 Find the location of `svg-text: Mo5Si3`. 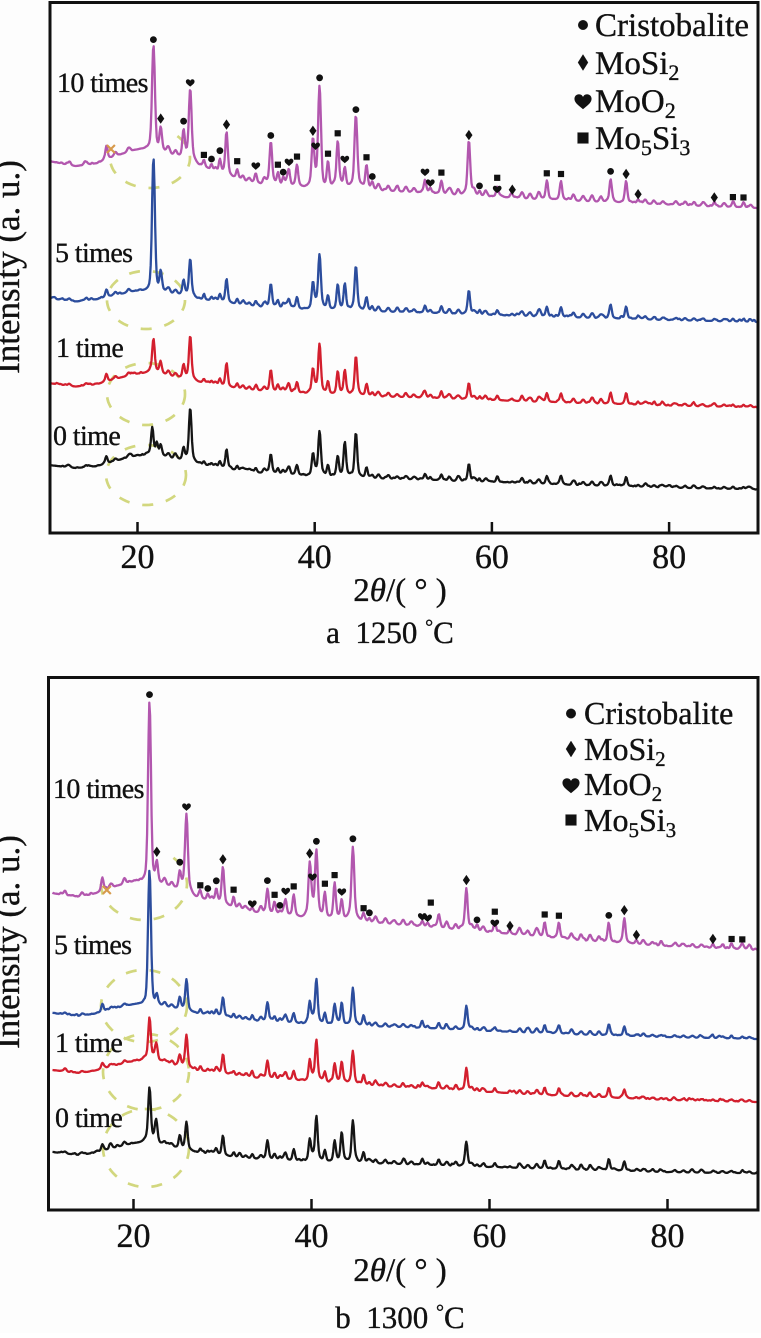

svg-text: Mo5Si3 is located at coordinates (630, 822).